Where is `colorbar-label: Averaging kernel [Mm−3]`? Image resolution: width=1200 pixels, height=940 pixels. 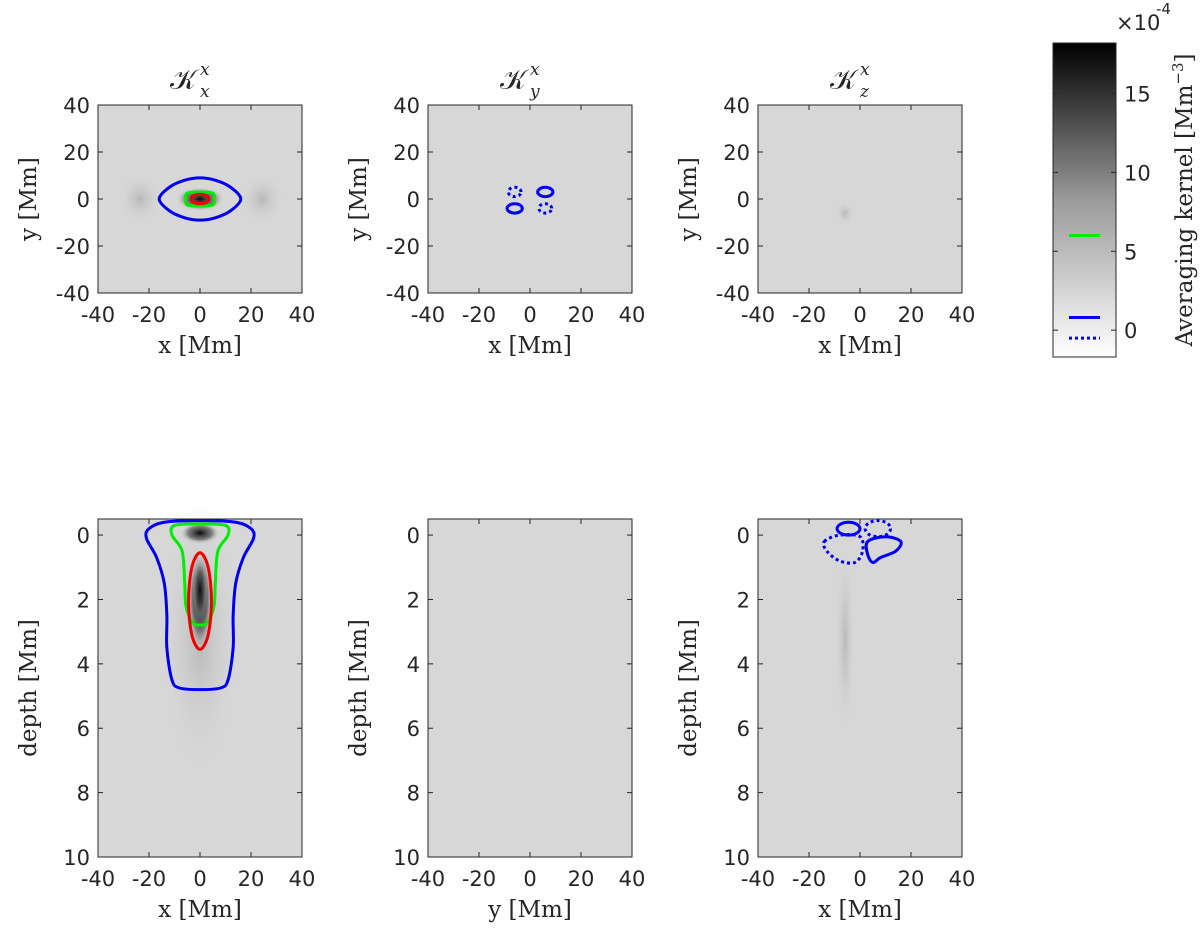 colorbar-label: Averaging kernel [Mm−3] is located at coordinates (1183, 201).